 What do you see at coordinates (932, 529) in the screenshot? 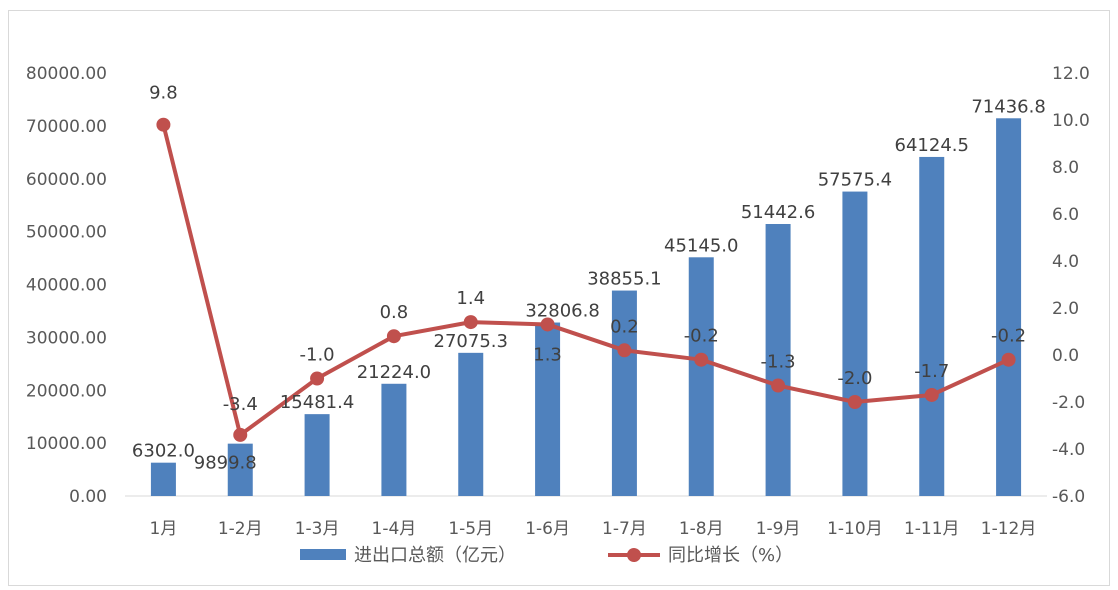
I see `x-axis-category-label: 1-11月` at bounding box center [932, 529].